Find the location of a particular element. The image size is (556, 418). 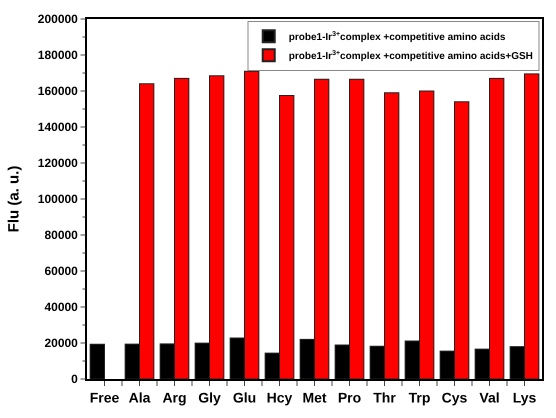

x-tick-label: Gly is located at coordinates (209, 398).